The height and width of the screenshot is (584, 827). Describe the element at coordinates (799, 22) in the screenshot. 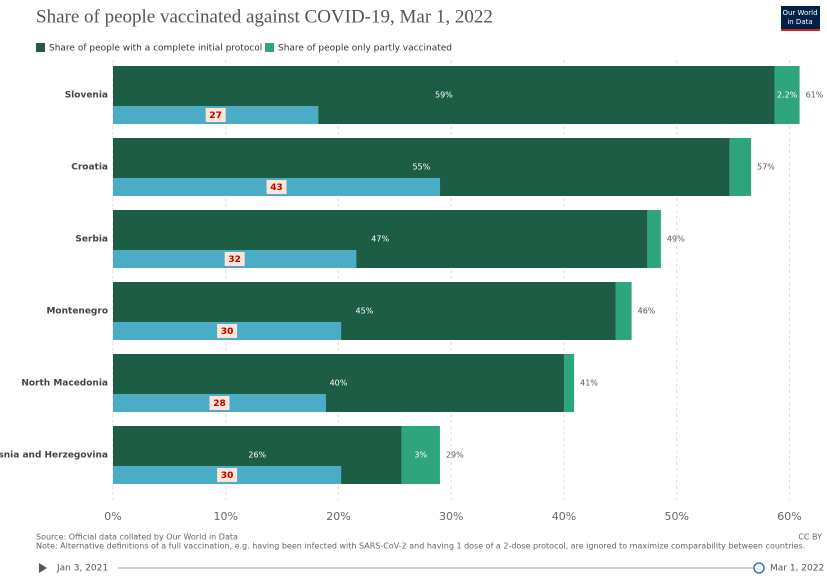

I see `logo-text: in Data` at that location.